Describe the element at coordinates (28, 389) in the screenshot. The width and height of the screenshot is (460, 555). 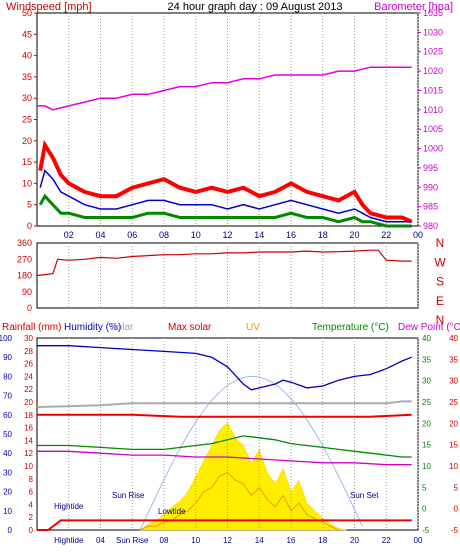
I see `rainfall-tick-label: 22` at that location.